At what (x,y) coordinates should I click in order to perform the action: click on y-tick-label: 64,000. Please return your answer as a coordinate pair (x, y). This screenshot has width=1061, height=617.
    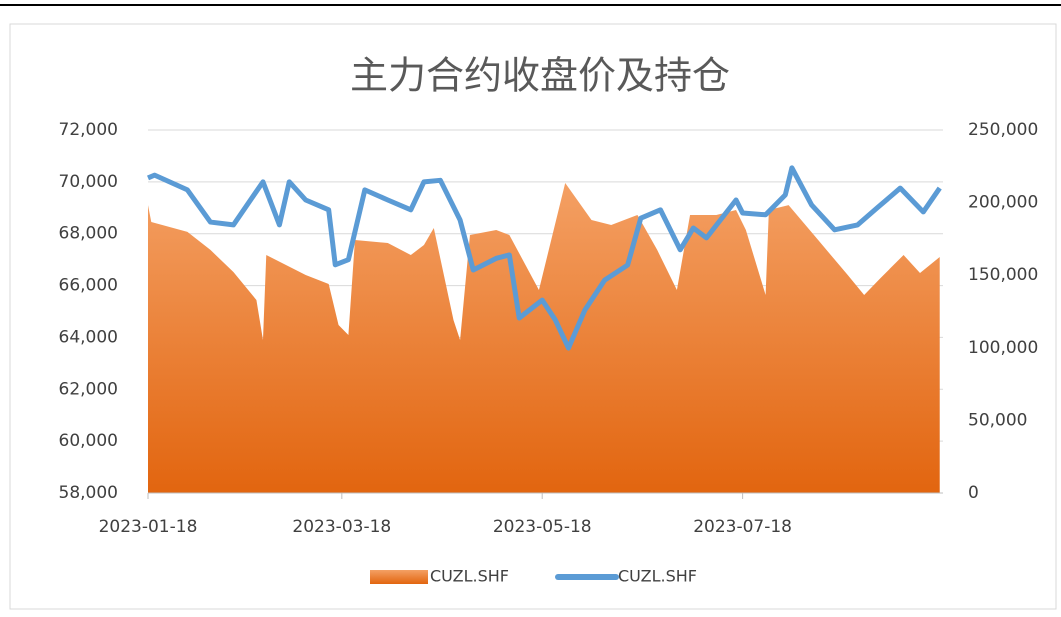
    Looking at the image, I should click on (88, 337).